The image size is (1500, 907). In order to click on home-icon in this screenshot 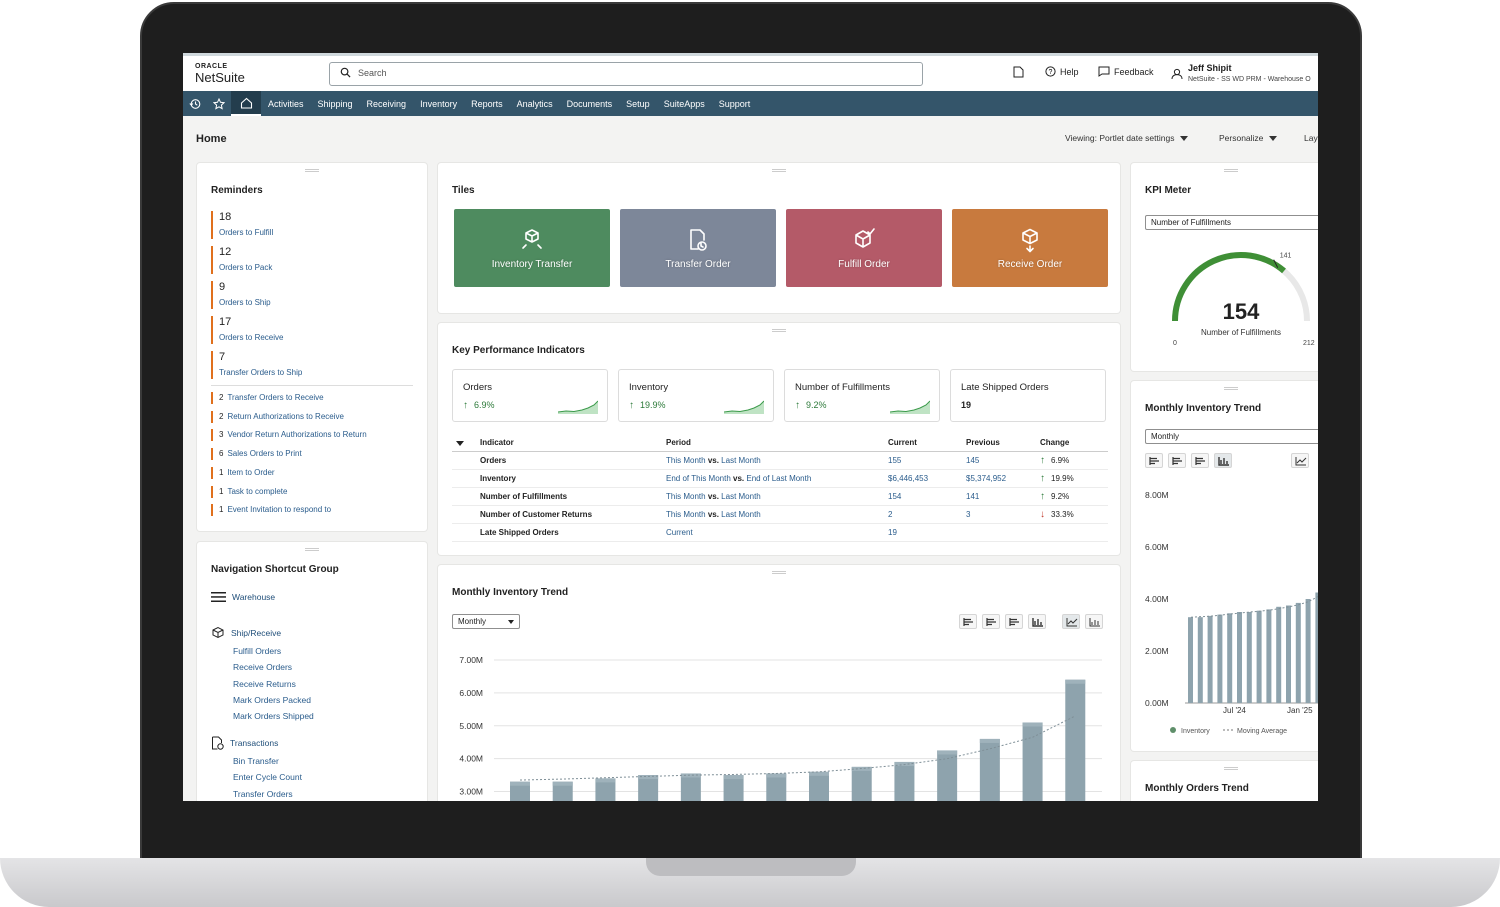, I will do `click(246, 103)`.